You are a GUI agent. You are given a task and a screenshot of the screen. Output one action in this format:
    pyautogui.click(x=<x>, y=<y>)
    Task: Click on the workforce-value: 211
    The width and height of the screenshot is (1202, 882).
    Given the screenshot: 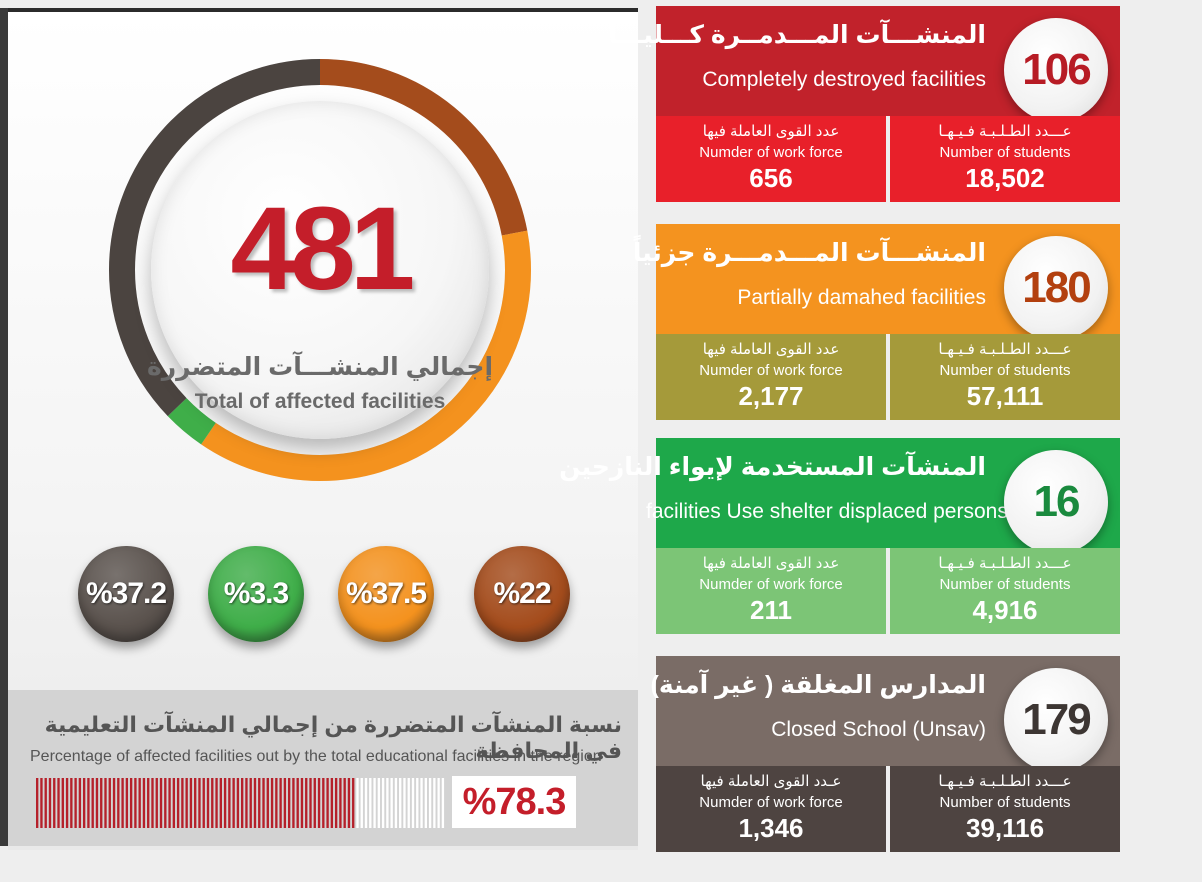 What is the action you would take?
    pyautogui.click(x=771, y=610)
    